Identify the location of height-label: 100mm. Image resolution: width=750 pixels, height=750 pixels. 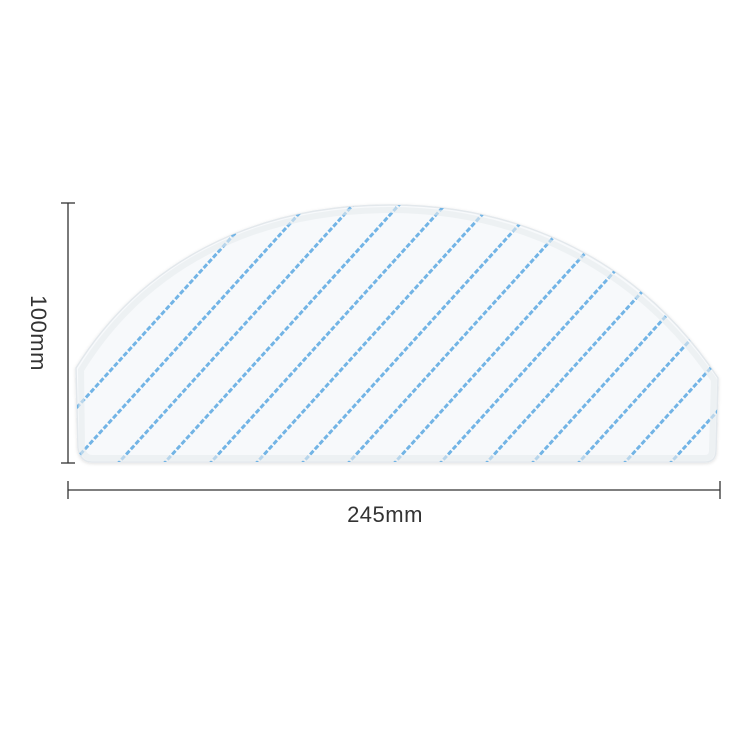
(38, 333).